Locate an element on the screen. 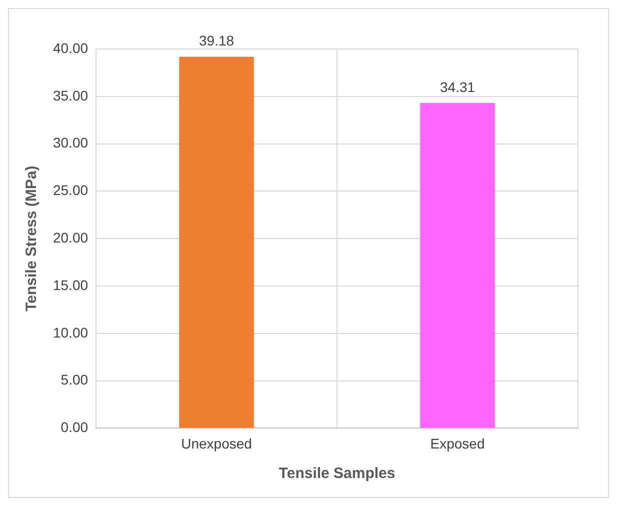 Image resolution: width=617 pixels, height=506 pixels. x-tick-label: Exposed is located at coordinates (457, 443).